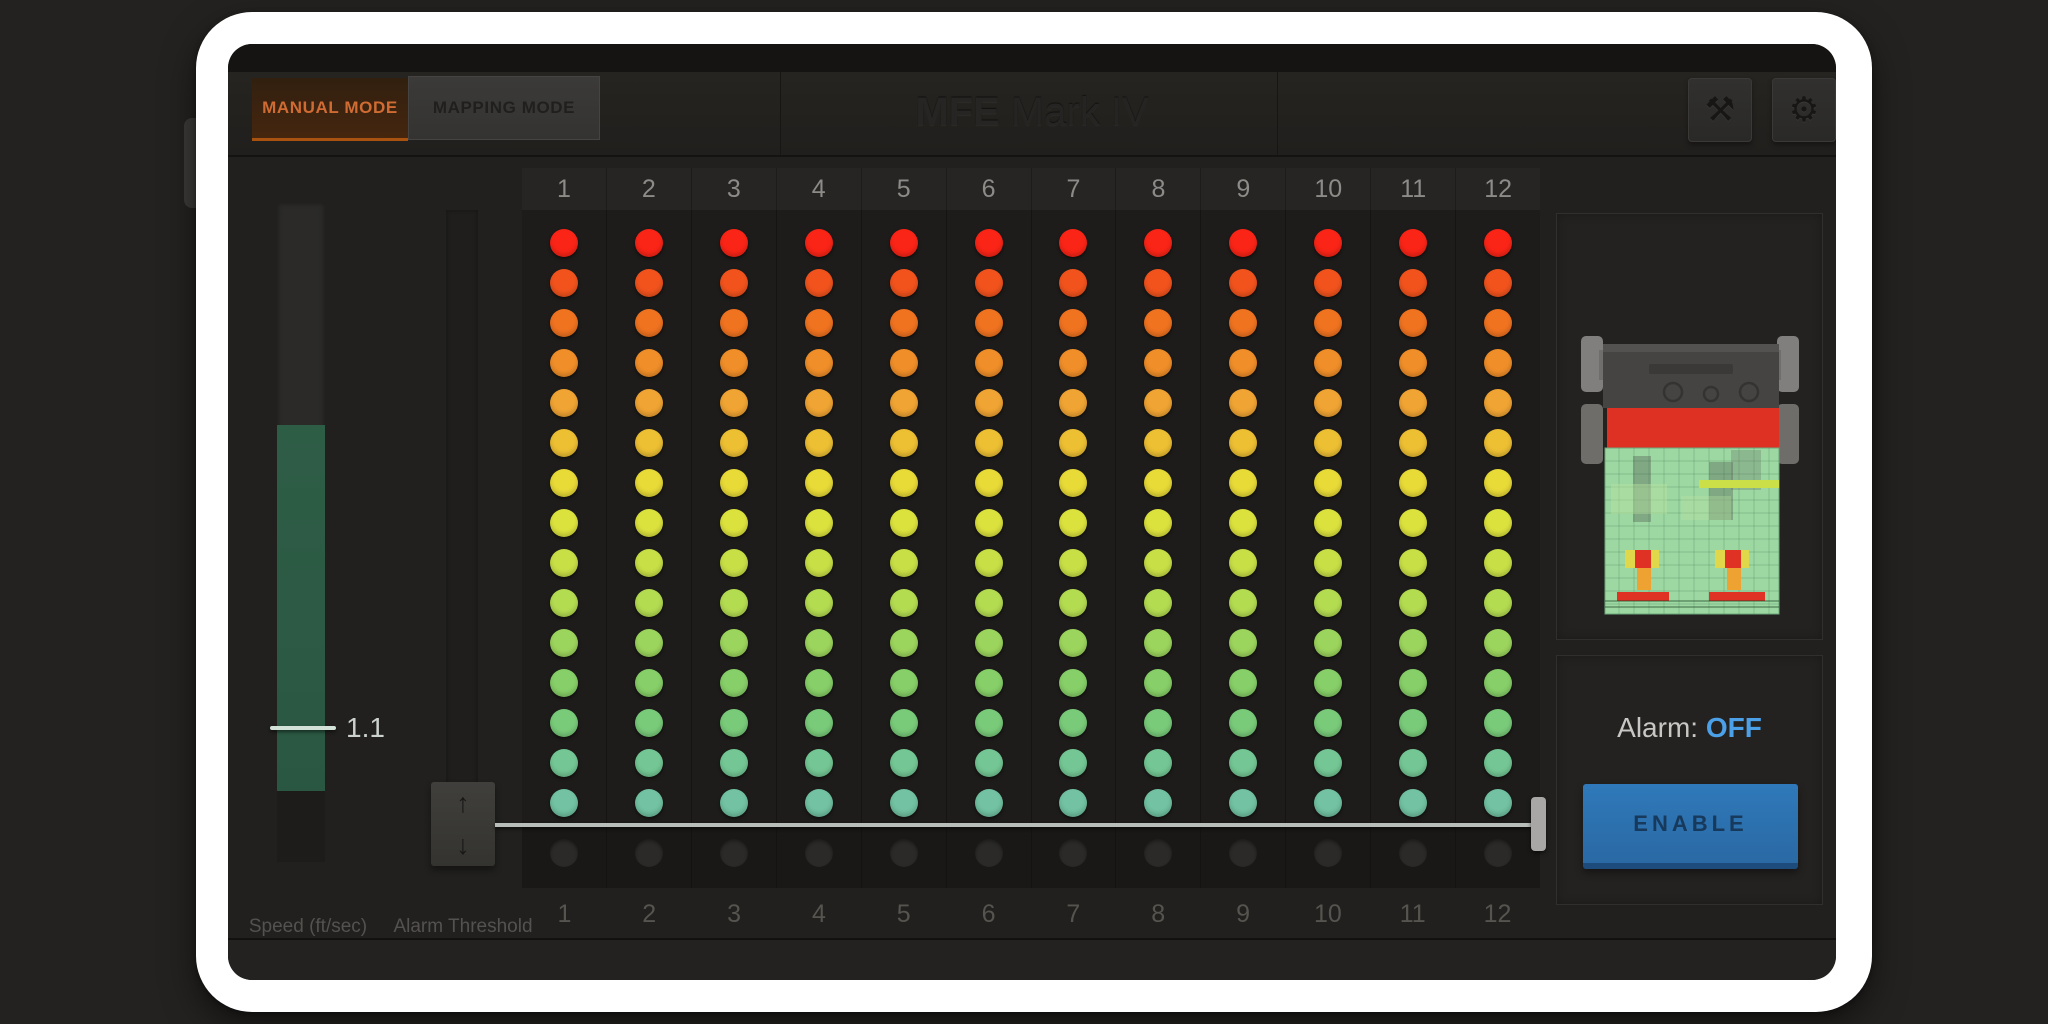 The width and height of the screenshot is (2048, 1024). I want to click on speed-marker-line, so click(303, 728).